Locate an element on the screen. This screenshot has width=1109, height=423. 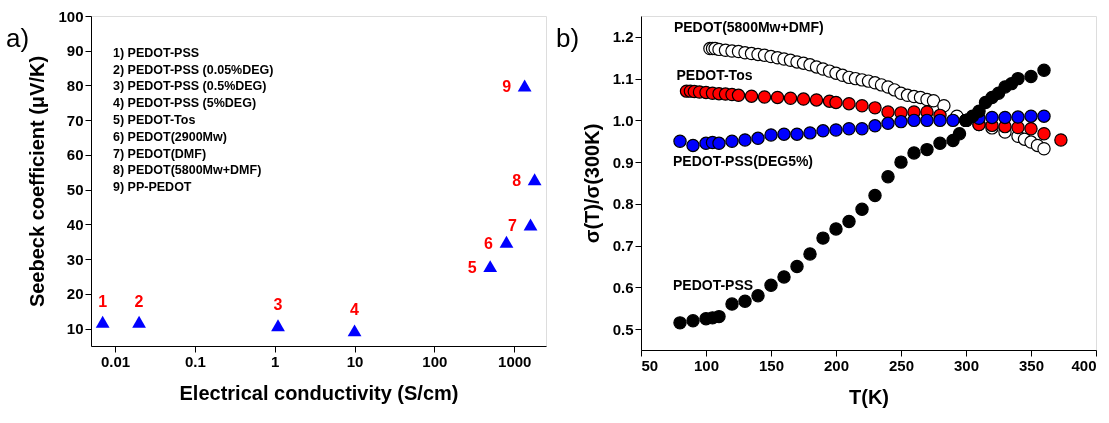
y-tick-label: 60 is located at coordinates (75, 155).